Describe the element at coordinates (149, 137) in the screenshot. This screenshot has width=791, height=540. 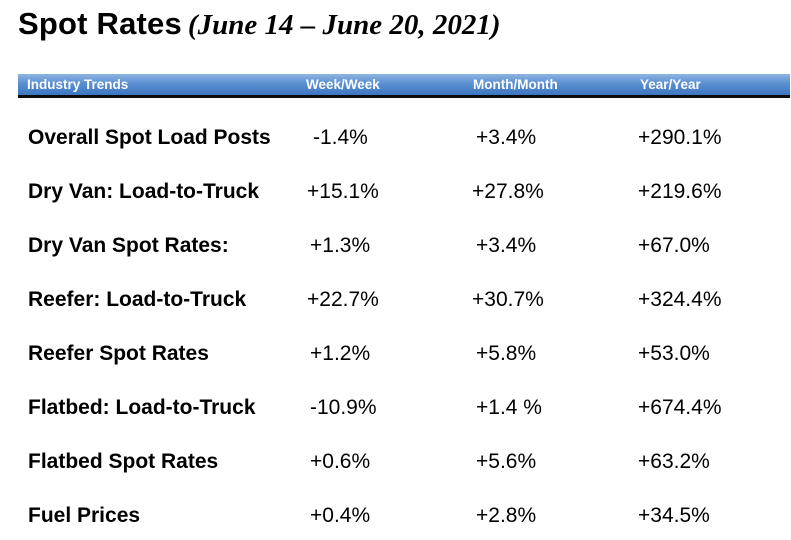
I see `row-label: Overall Spot Load Posts` at that location.